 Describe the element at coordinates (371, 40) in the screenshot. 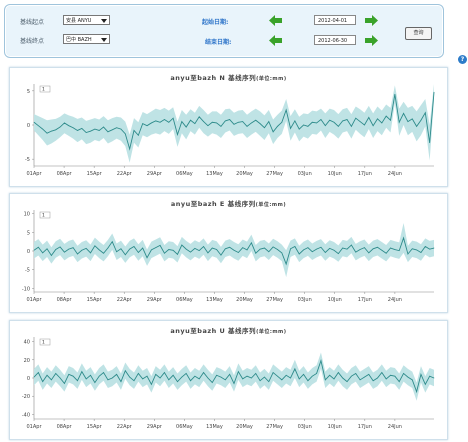

I see `next-end-date-arrow-icon` at that location.